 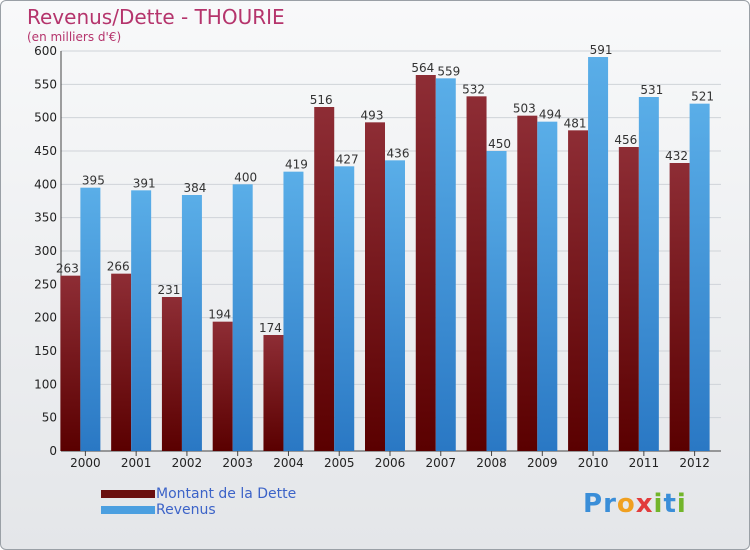 What do you see at coordinates (136, 463) in the screenshot?
I see `x-tick-label: 2001` at bounding box center [136, 463].